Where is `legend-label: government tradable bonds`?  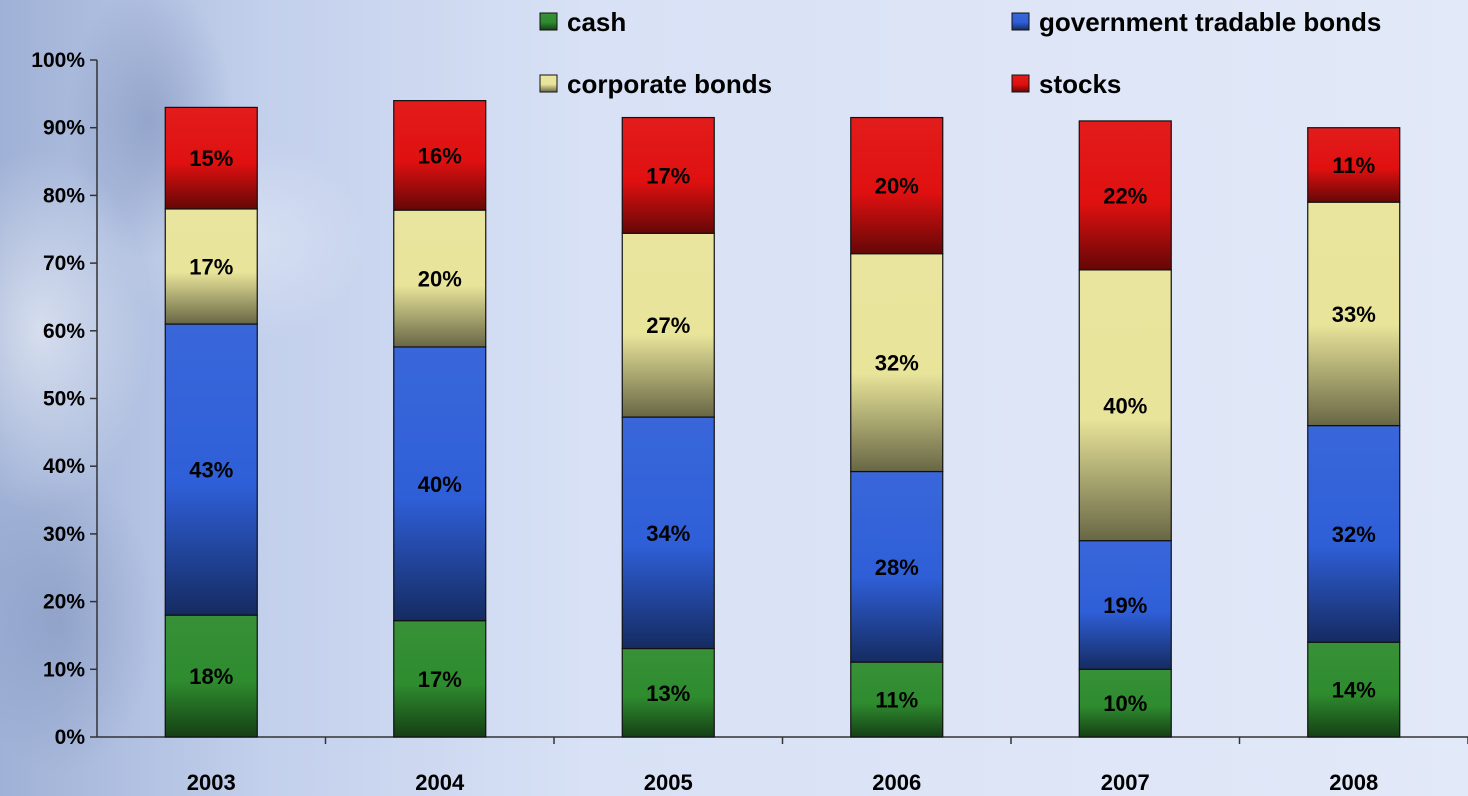
legend-label: government tradable bonds is located at coordinates (1210, 22).